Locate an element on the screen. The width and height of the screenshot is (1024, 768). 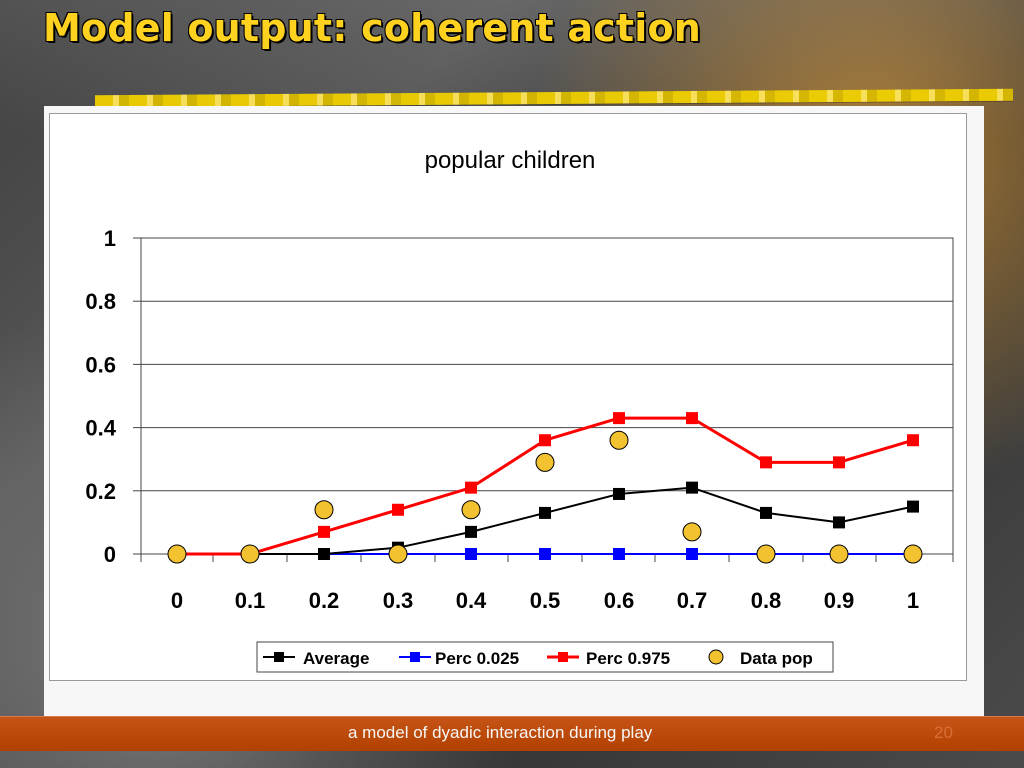
page-number: 20 is located at coordinates (943, 732).